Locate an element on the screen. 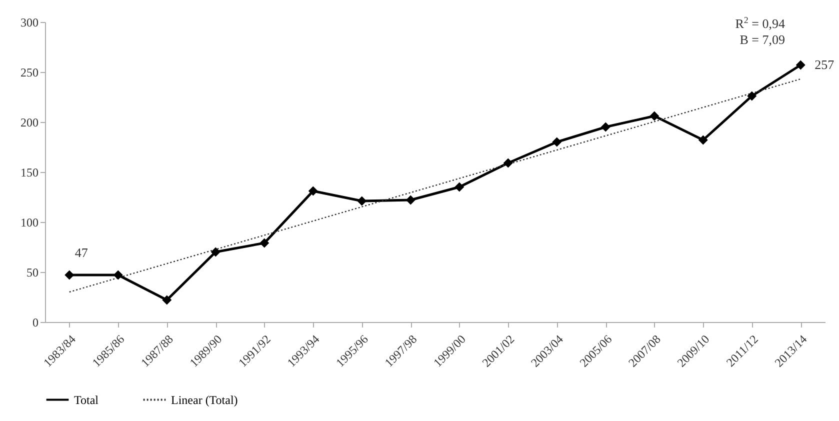 This screenshot has width=839, height=421. data-label: 47 is located at coordinates (81, 252).